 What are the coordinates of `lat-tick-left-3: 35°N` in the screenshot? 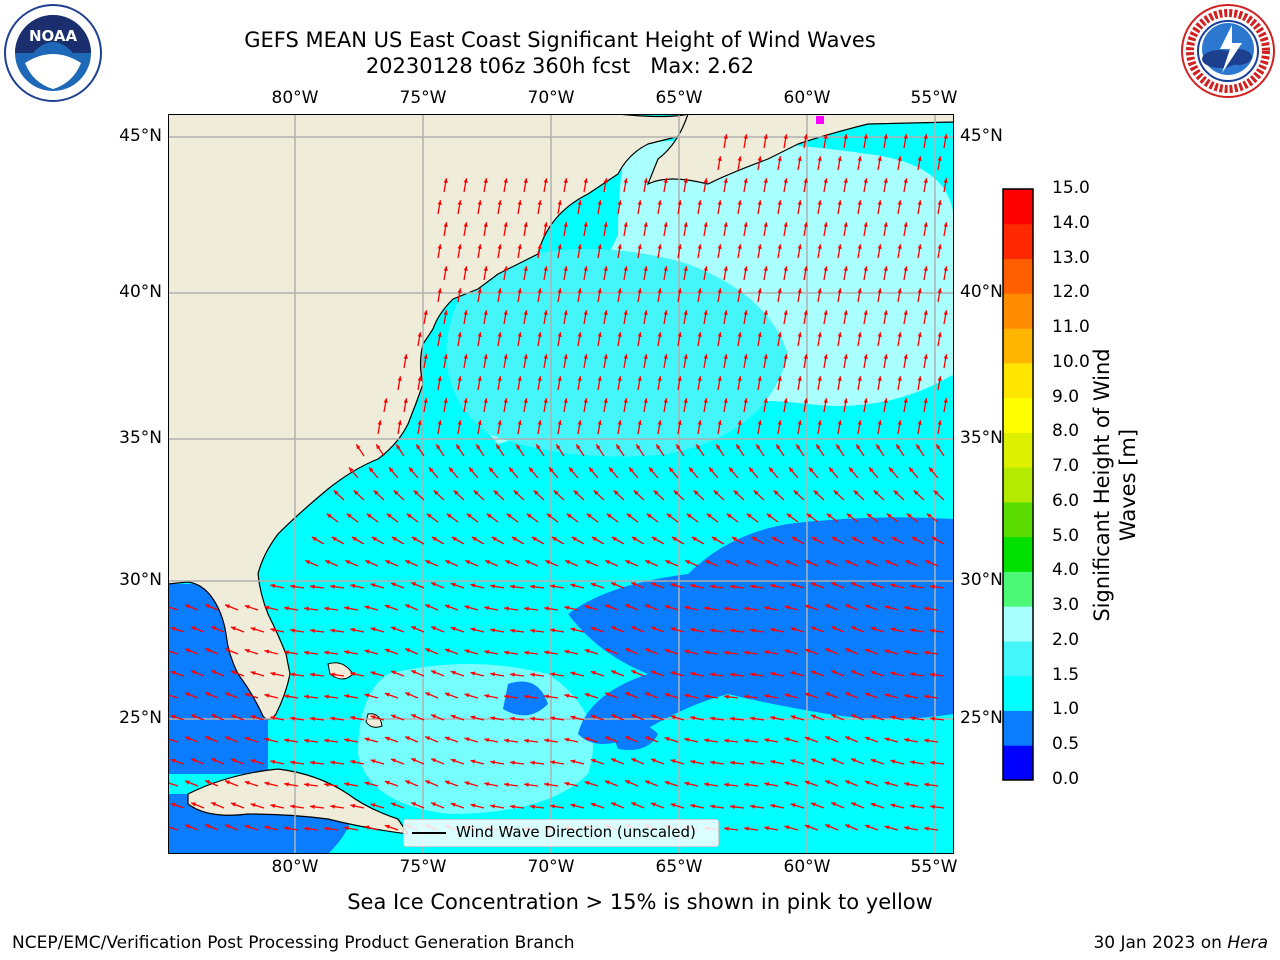 It's located at (140, 438).